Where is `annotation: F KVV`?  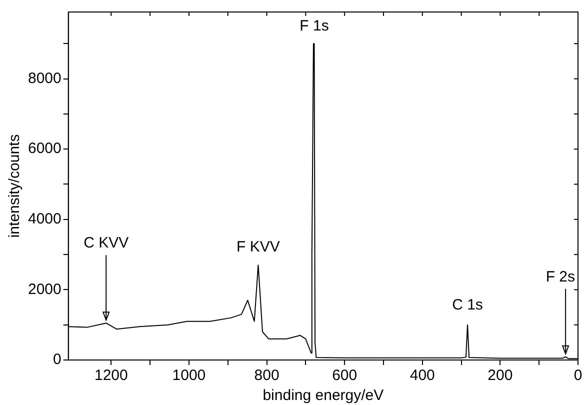
annotation: F KVV is located at coordinates (258, 247).